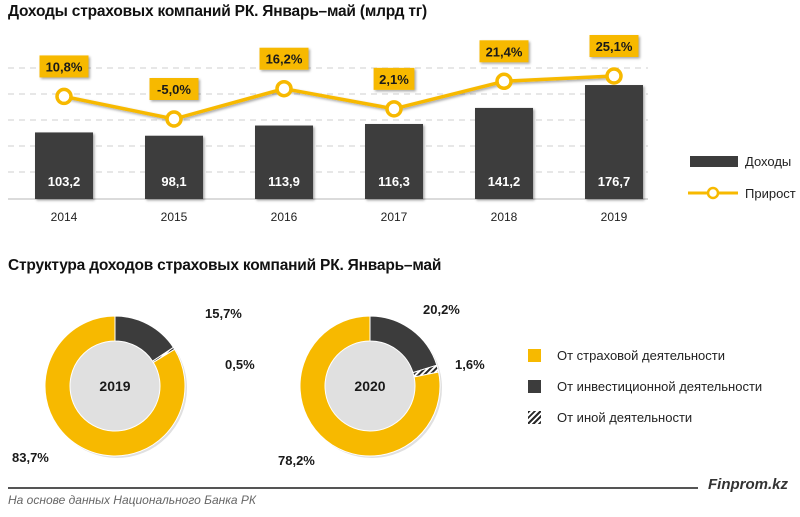 This screenshot has width=800, height=517. I want to click on donut-slice-label: 20,2%, so click(441, 309).